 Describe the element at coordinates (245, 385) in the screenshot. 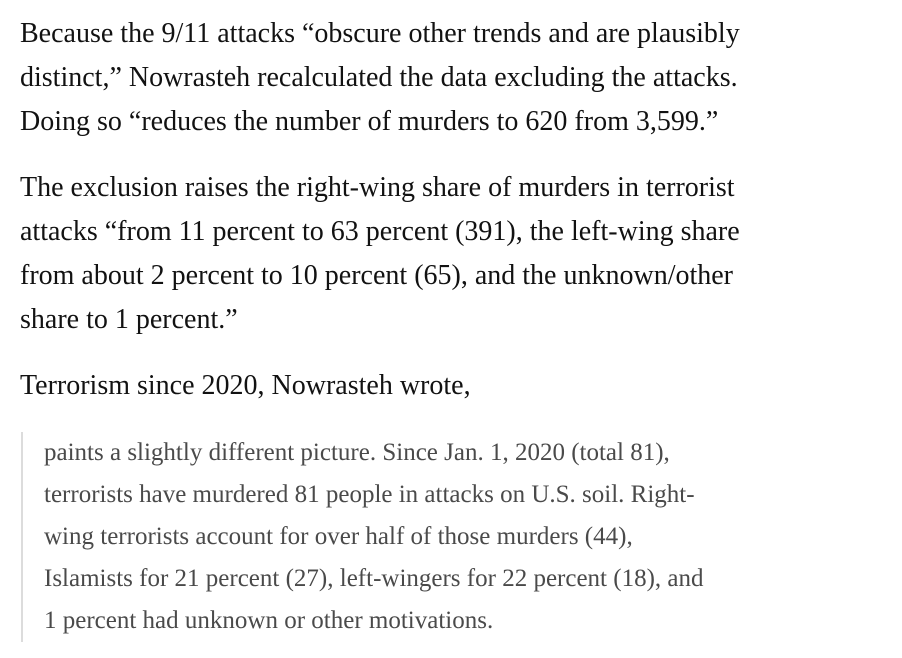

I see `paragraph-line: Terrorism since 2020, Nowrasteh wrote,` at that location.